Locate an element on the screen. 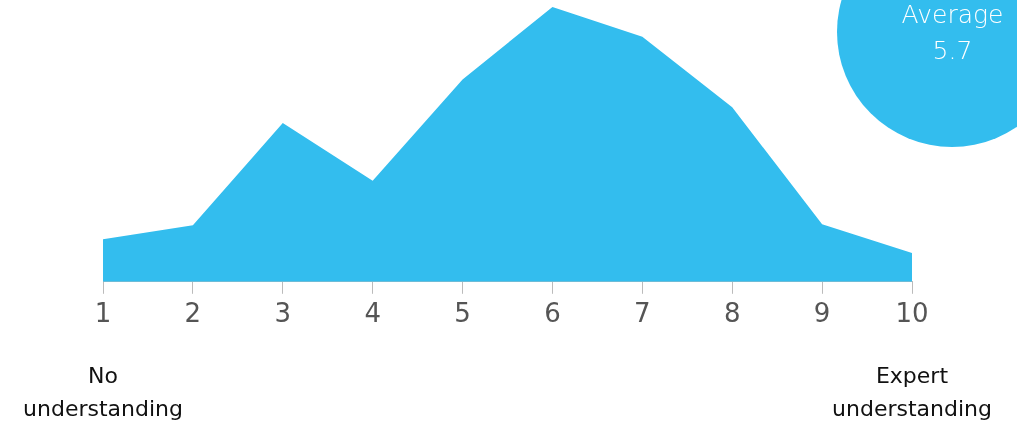  annotation: Average 5.7 is located at coordinates (952, 33).